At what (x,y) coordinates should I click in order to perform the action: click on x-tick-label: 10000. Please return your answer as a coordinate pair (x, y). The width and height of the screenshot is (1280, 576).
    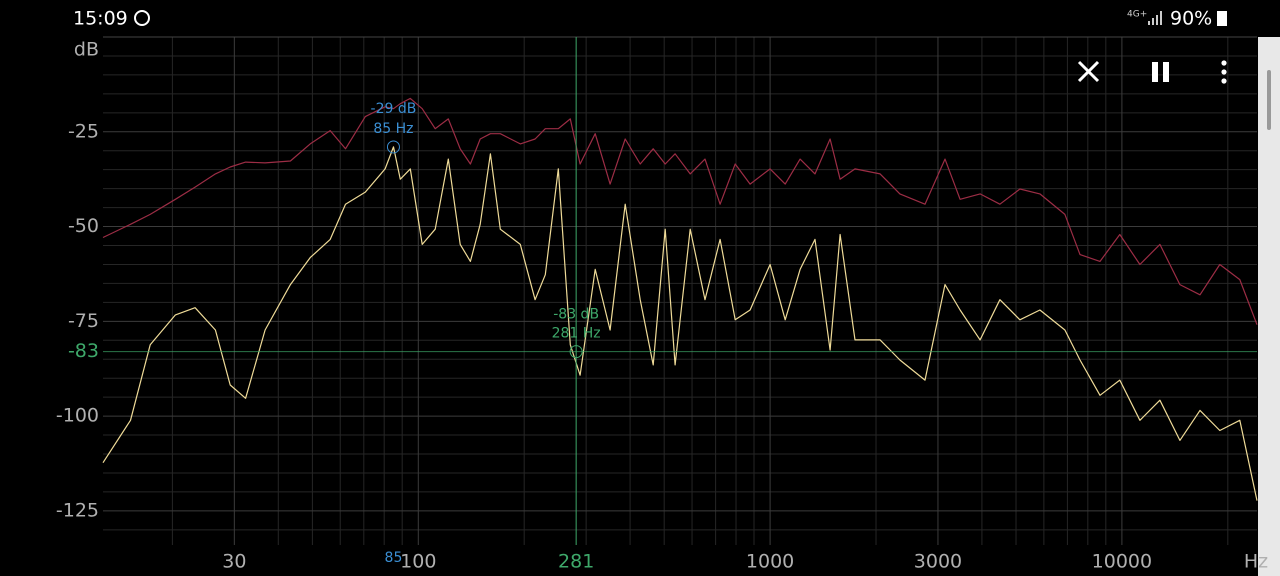
    Looking at the image, I should click on (1122, 562).